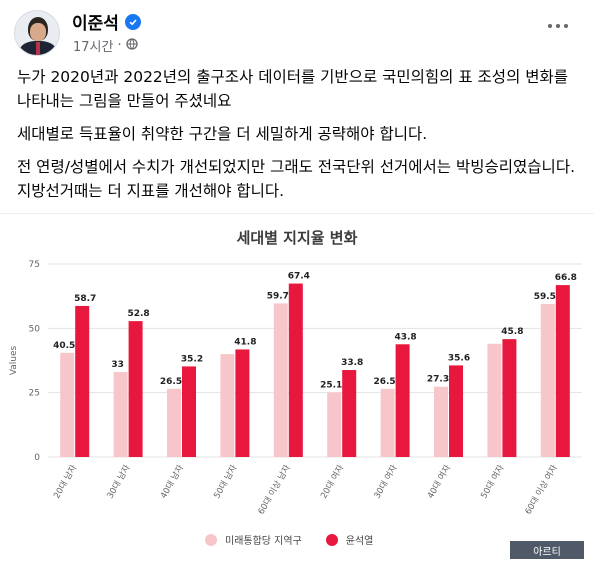 This screenshot has width=594, height=561. What do you see at coordinates (192, 359) in the screenshot?
I see `data-label: 35.2` at bounding box center [192, 359].